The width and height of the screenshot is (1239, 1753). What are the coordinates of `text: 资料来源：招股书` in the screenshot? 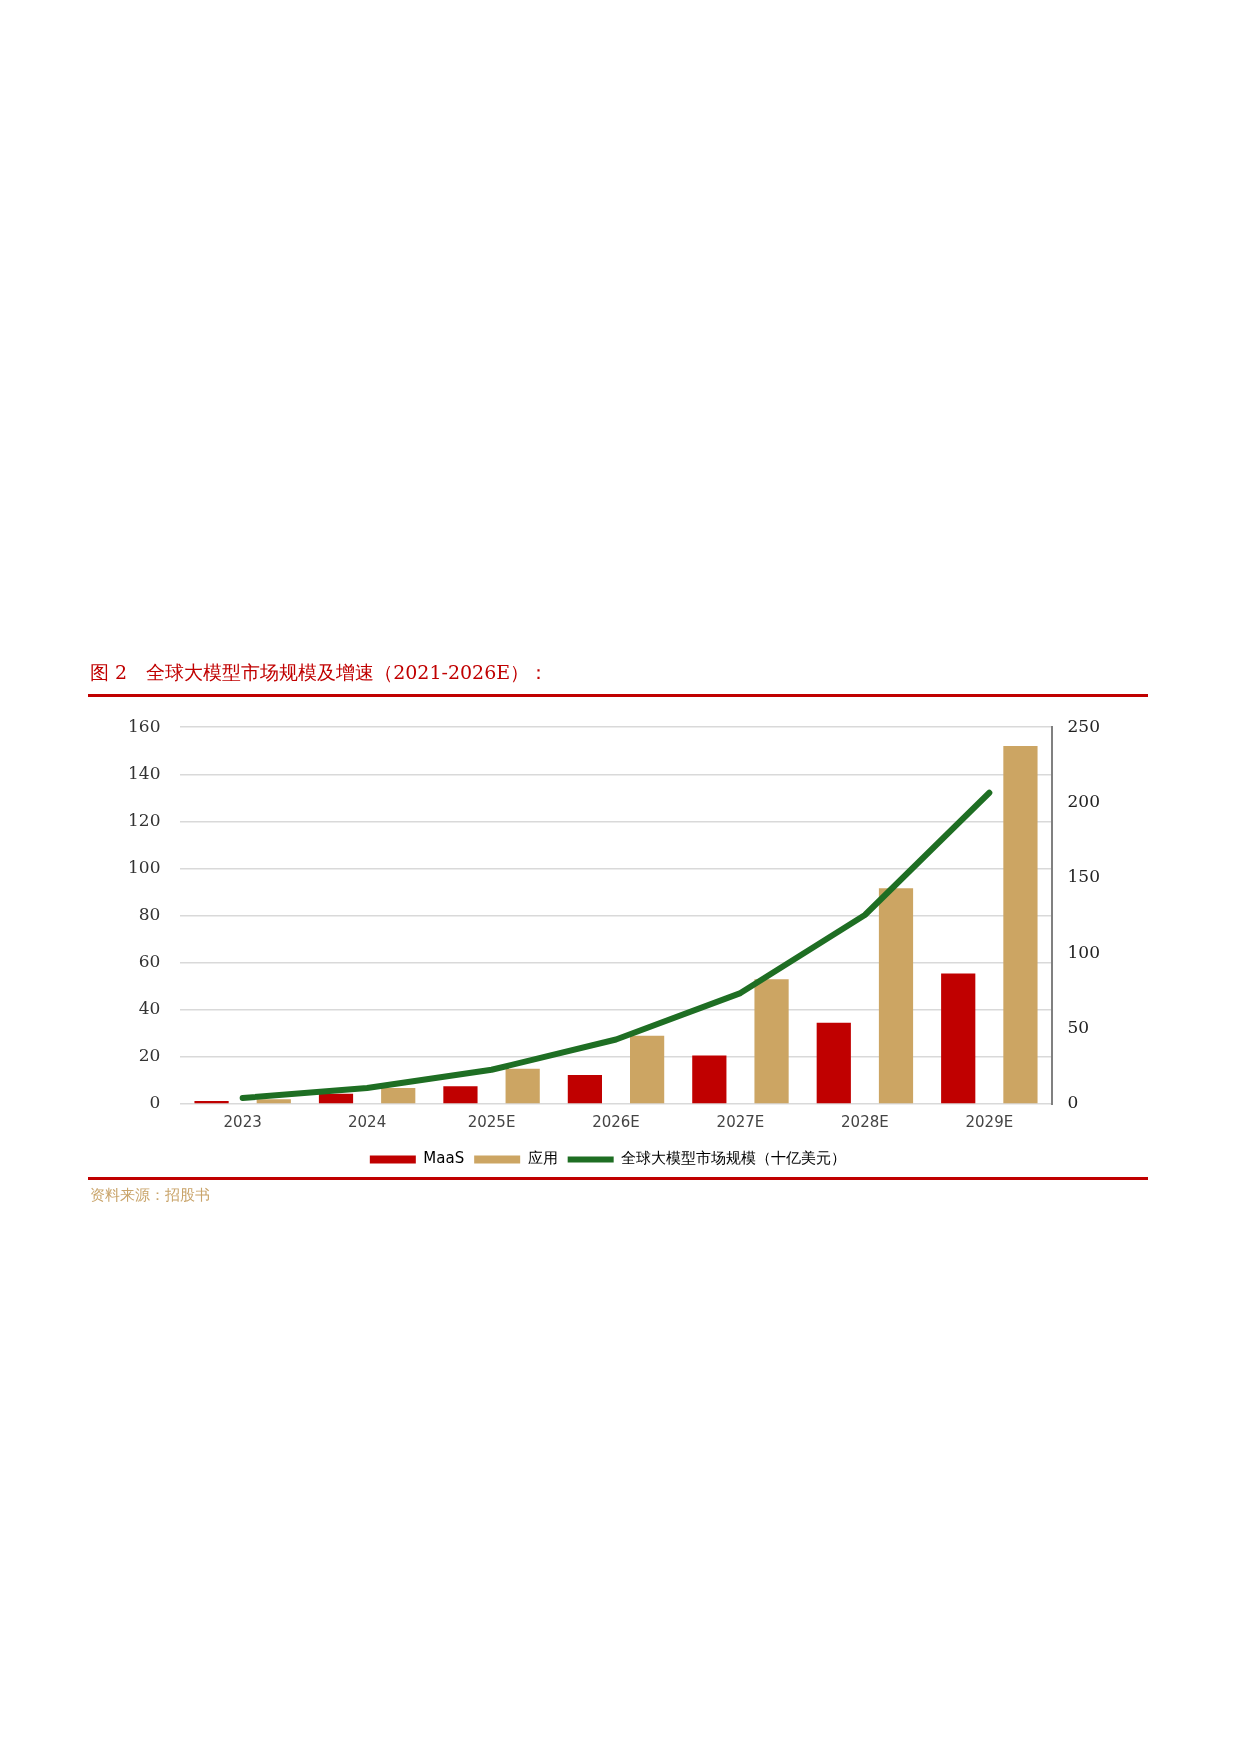 It's located at (618, 1194).